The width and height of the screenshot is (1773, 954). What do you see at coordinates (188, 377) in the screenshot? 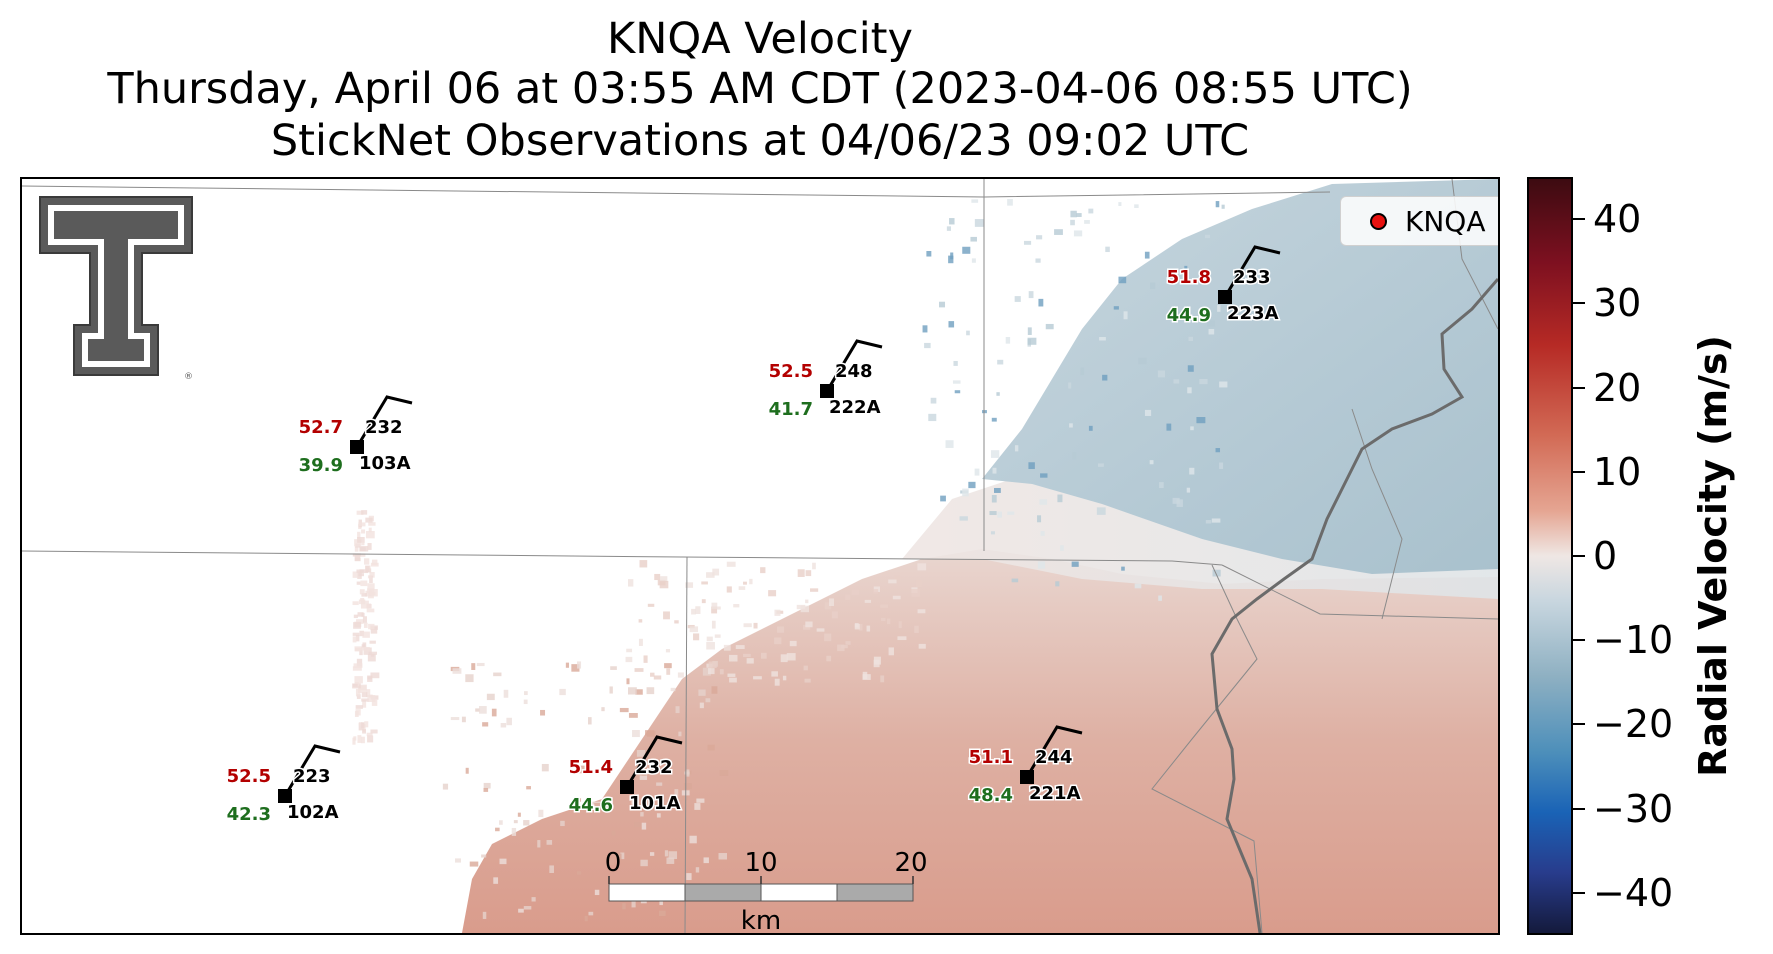
I see `logo-registered-mark: ®` at bounding box center [188, 377].